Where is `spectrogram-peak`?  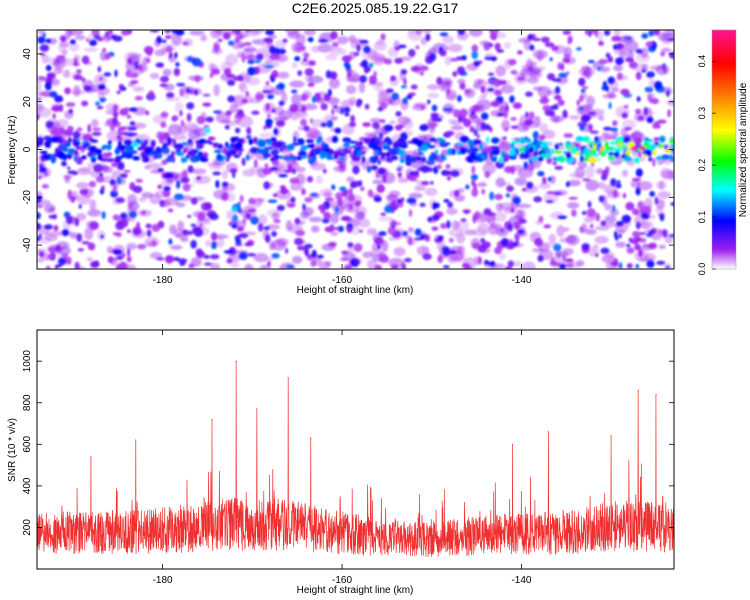
spectrogram-peak is located at coordinates (620, 144).